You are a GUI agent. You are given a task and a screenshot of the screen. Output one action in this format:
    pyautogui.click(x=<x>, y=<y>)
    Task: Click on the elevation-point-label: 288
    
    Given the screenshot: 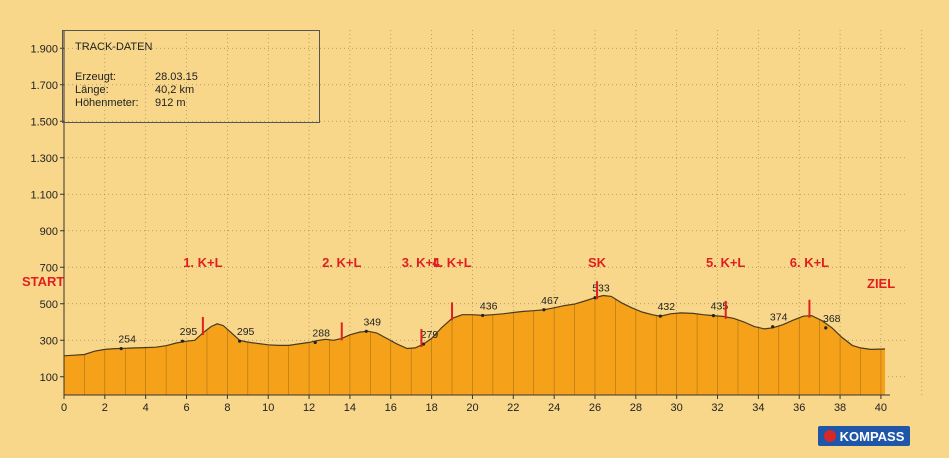 What is the action you would take?
    pyautogui.click(x=321, y=333)
    